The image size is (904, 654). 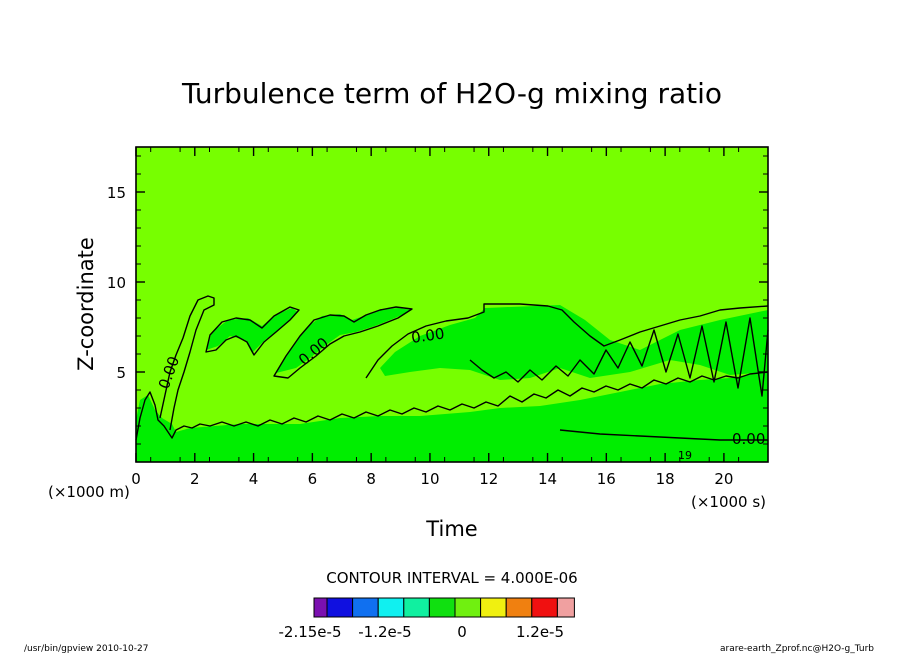 I want to click on colorbar, so click(x=444, y=607).